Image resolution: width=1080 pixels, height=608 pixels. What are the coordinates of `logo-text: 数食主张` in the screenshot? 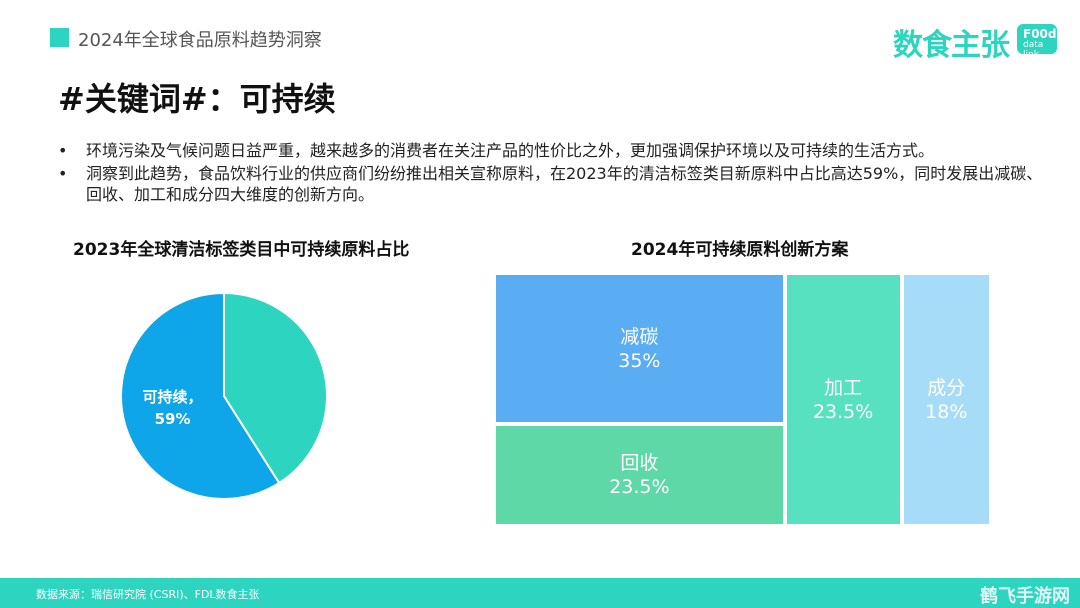 It's located at (951, 45).